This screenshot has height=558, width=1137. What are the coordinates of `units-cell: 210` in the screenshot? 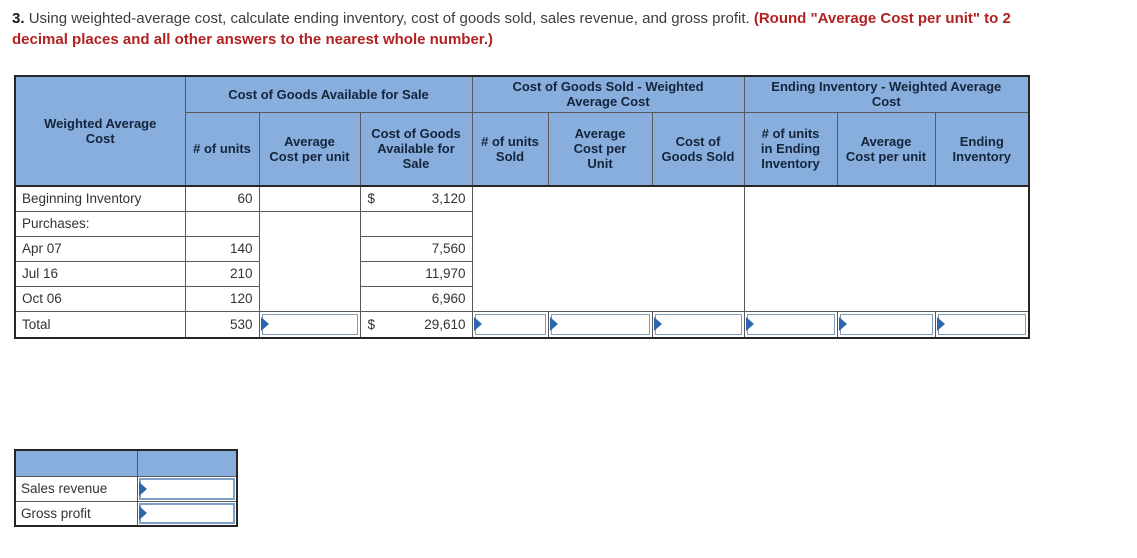 It's located at (222, 273).